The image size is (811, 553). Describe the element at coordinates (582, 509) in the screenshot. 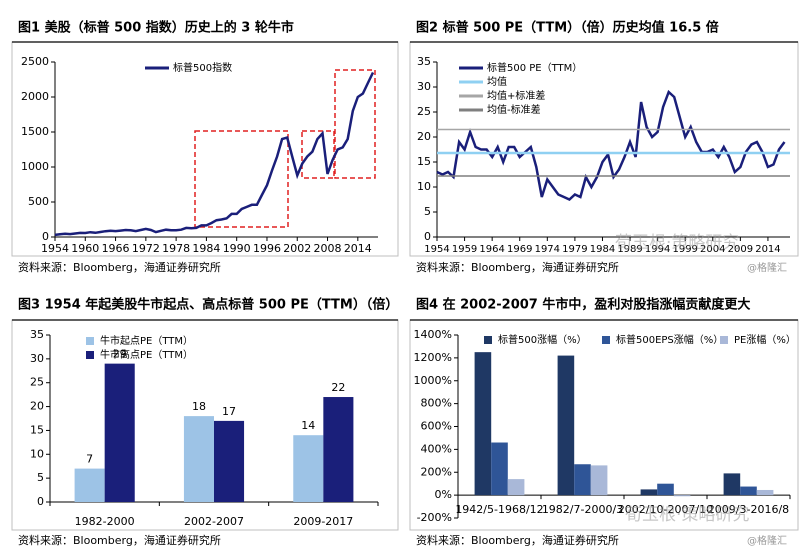

I see `x-tick-label: 1982/7-2000/3` at that location.